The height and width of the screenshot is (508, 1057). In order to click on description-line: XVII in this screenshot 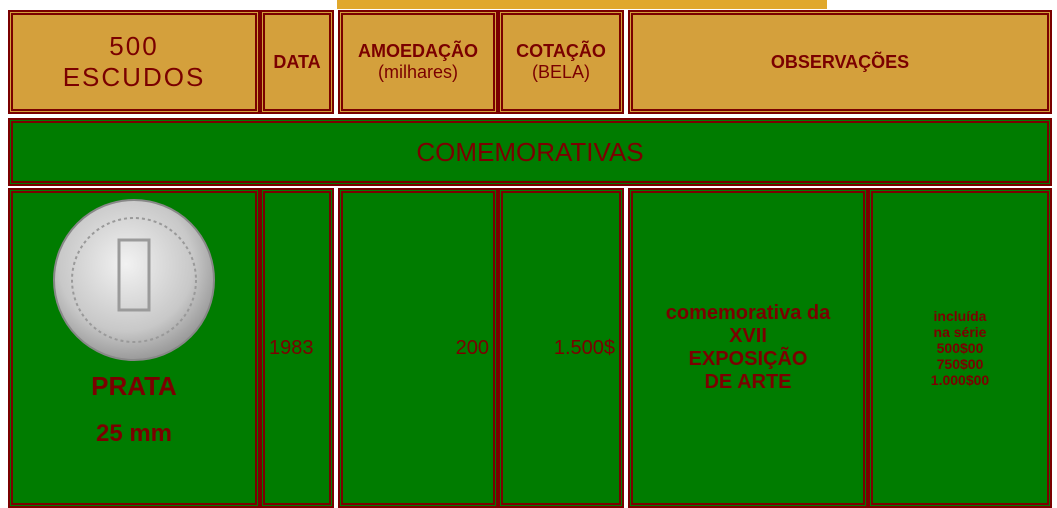, I will do `click(748, 336)`.